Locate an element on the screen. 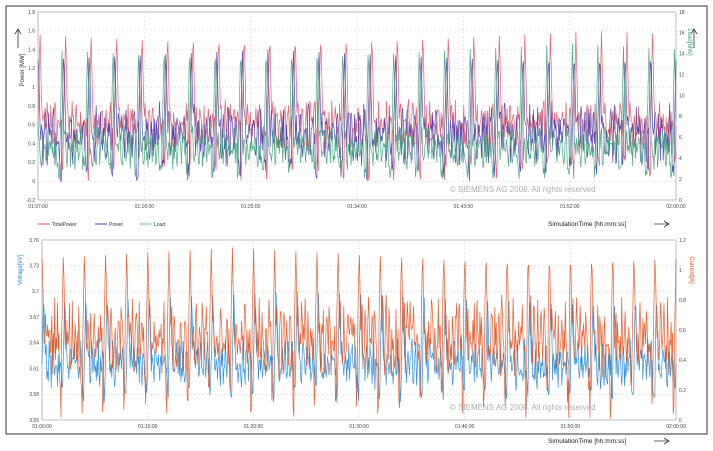 This screenshot has width=713, height=451. top-x-axis-label: SimulationTime [hh:mm:ss] is located at coordinates (587, 224).